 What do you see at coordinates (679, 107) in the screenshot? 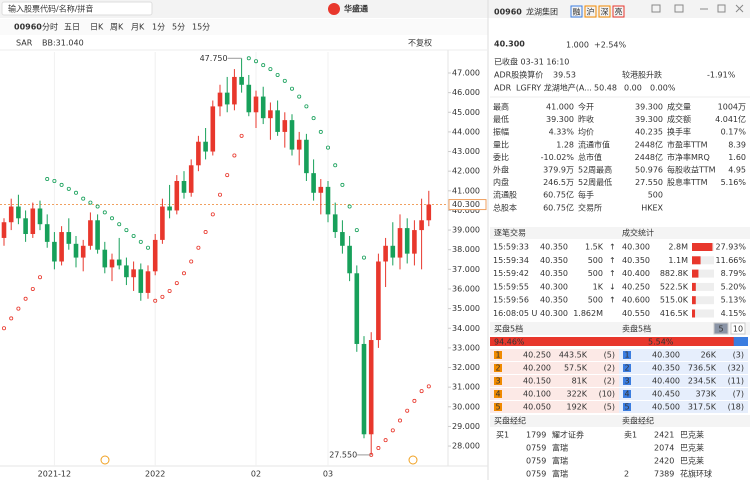
I see `stat-label: 成交量` at bounding box center [679, 107].